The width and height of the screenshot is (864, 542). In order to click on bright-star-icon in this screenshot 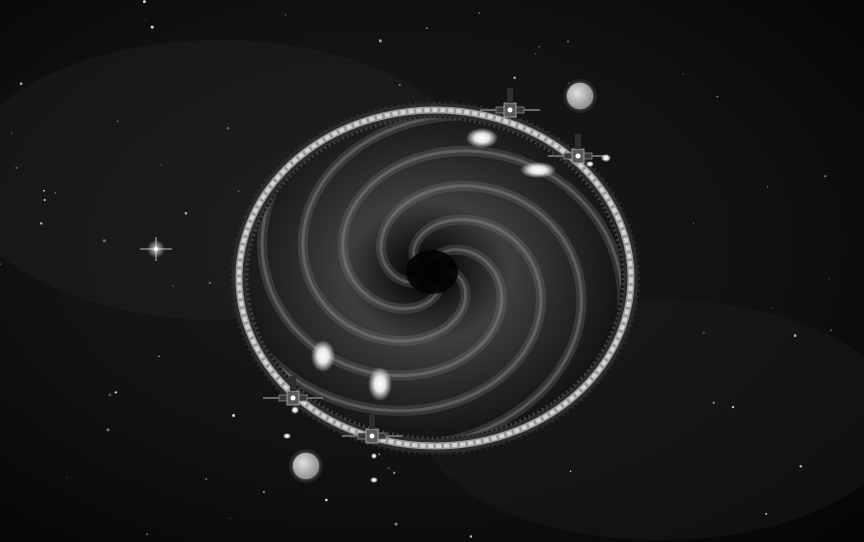, I will do `click(156, 249)`.